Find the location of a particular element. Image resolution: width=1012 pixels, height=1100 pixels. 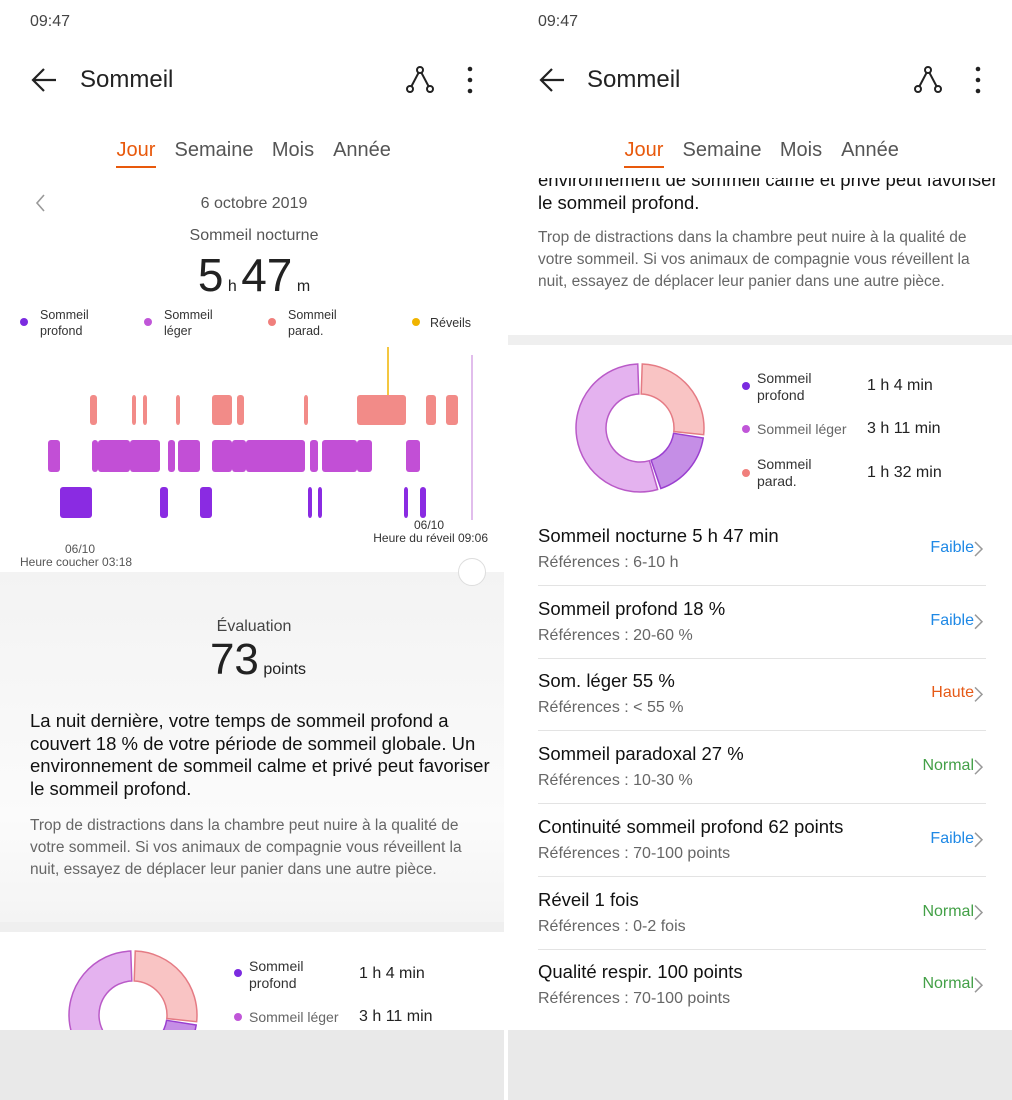

score: 73 is located at coordinates (234, 659).